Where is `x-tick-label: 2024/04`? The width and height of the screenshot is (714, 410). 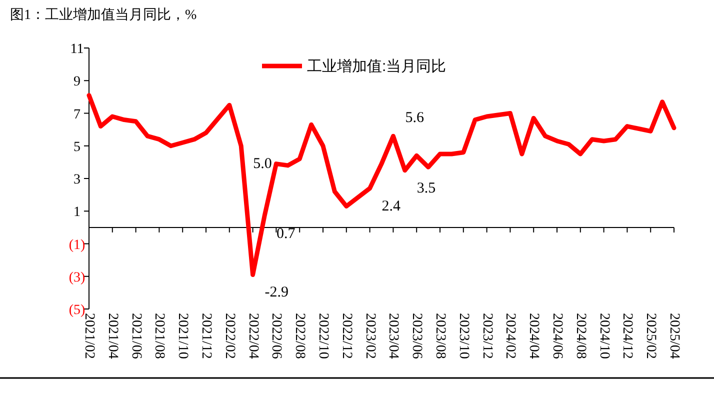 x-tick-label: 2024/04 is located at coordinates (534, 336).